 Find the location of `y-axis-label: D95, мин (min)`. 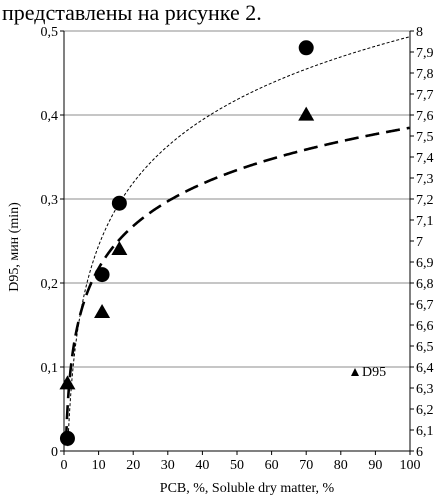

y-axis-label: D95, мин (min) is located at coordinates (14, 247).